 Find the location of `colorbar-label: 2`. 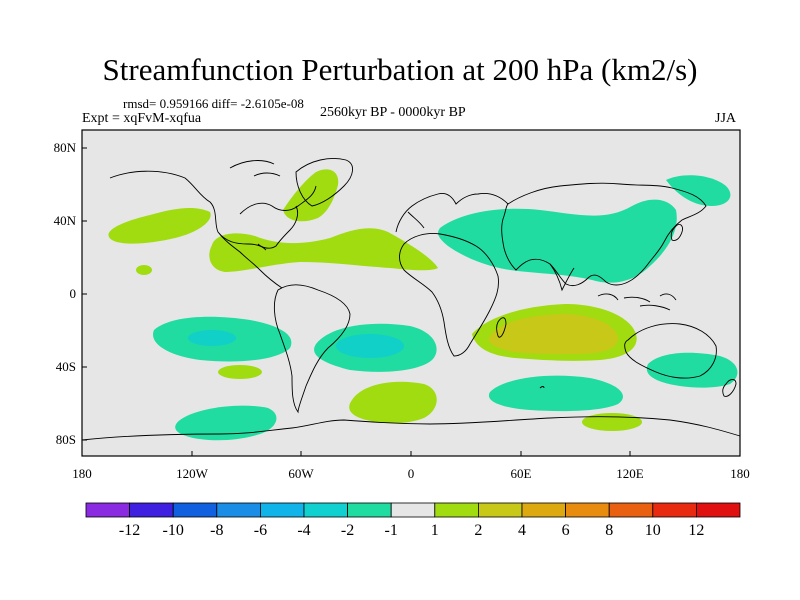

colorbar-label: 2 is located at coordinates (478, 530).